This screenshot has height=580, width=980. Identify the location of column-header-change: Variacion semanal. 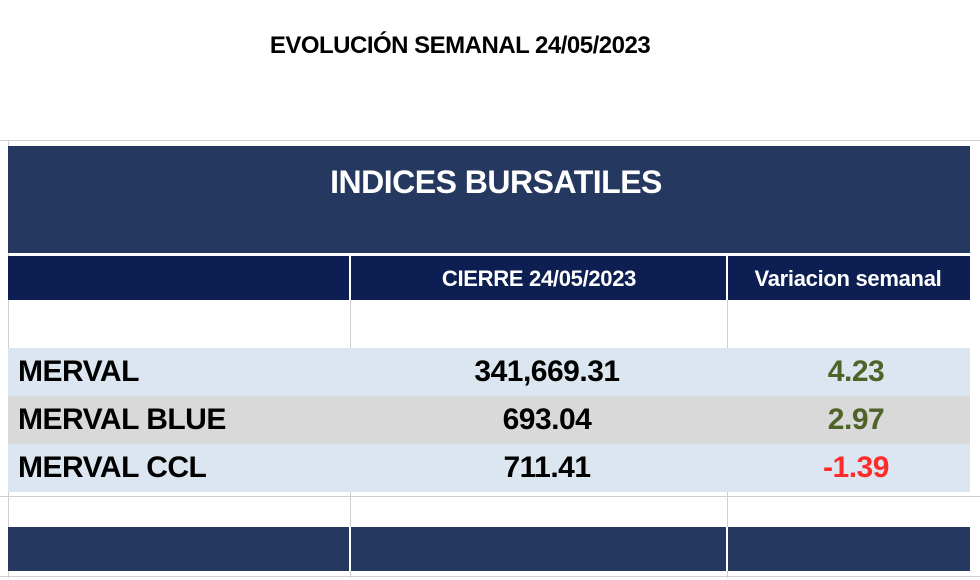
(848, 278).